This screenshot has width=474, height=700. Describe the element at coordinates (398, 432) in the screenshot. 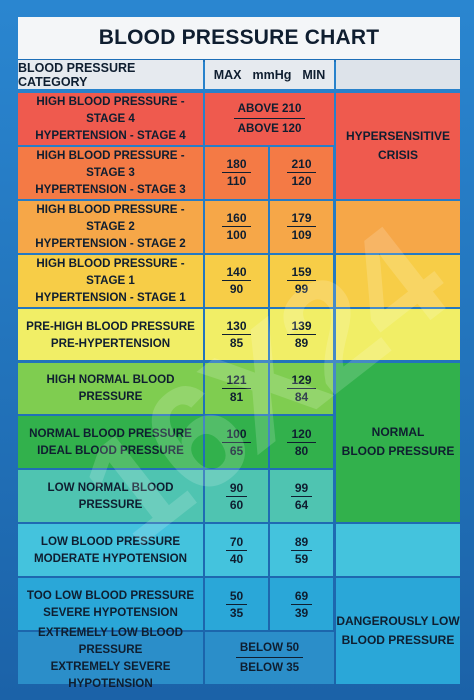

I see `status-line-1: NORMAL` at that location.